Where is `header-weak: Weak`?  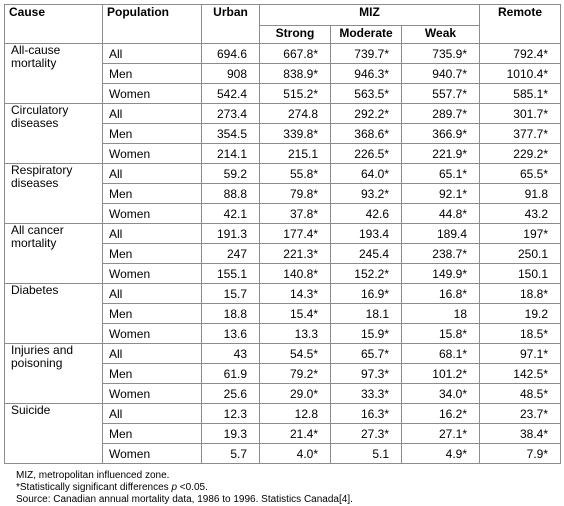
header-weak: Weak is located at coordinates (440, 34).